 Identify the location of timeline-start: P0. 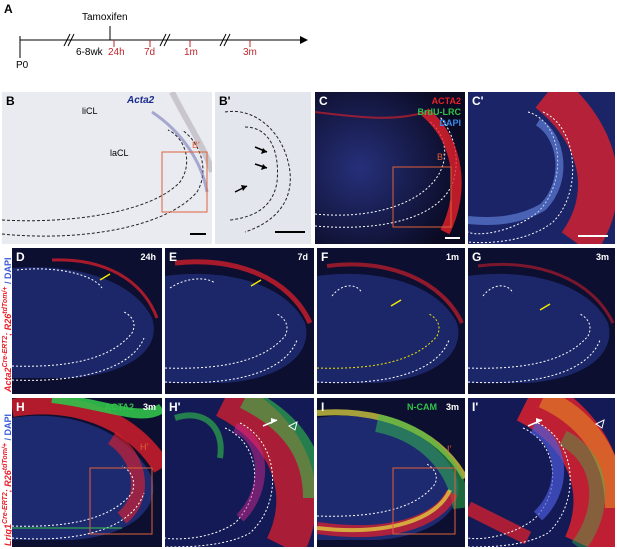
(22, 65).